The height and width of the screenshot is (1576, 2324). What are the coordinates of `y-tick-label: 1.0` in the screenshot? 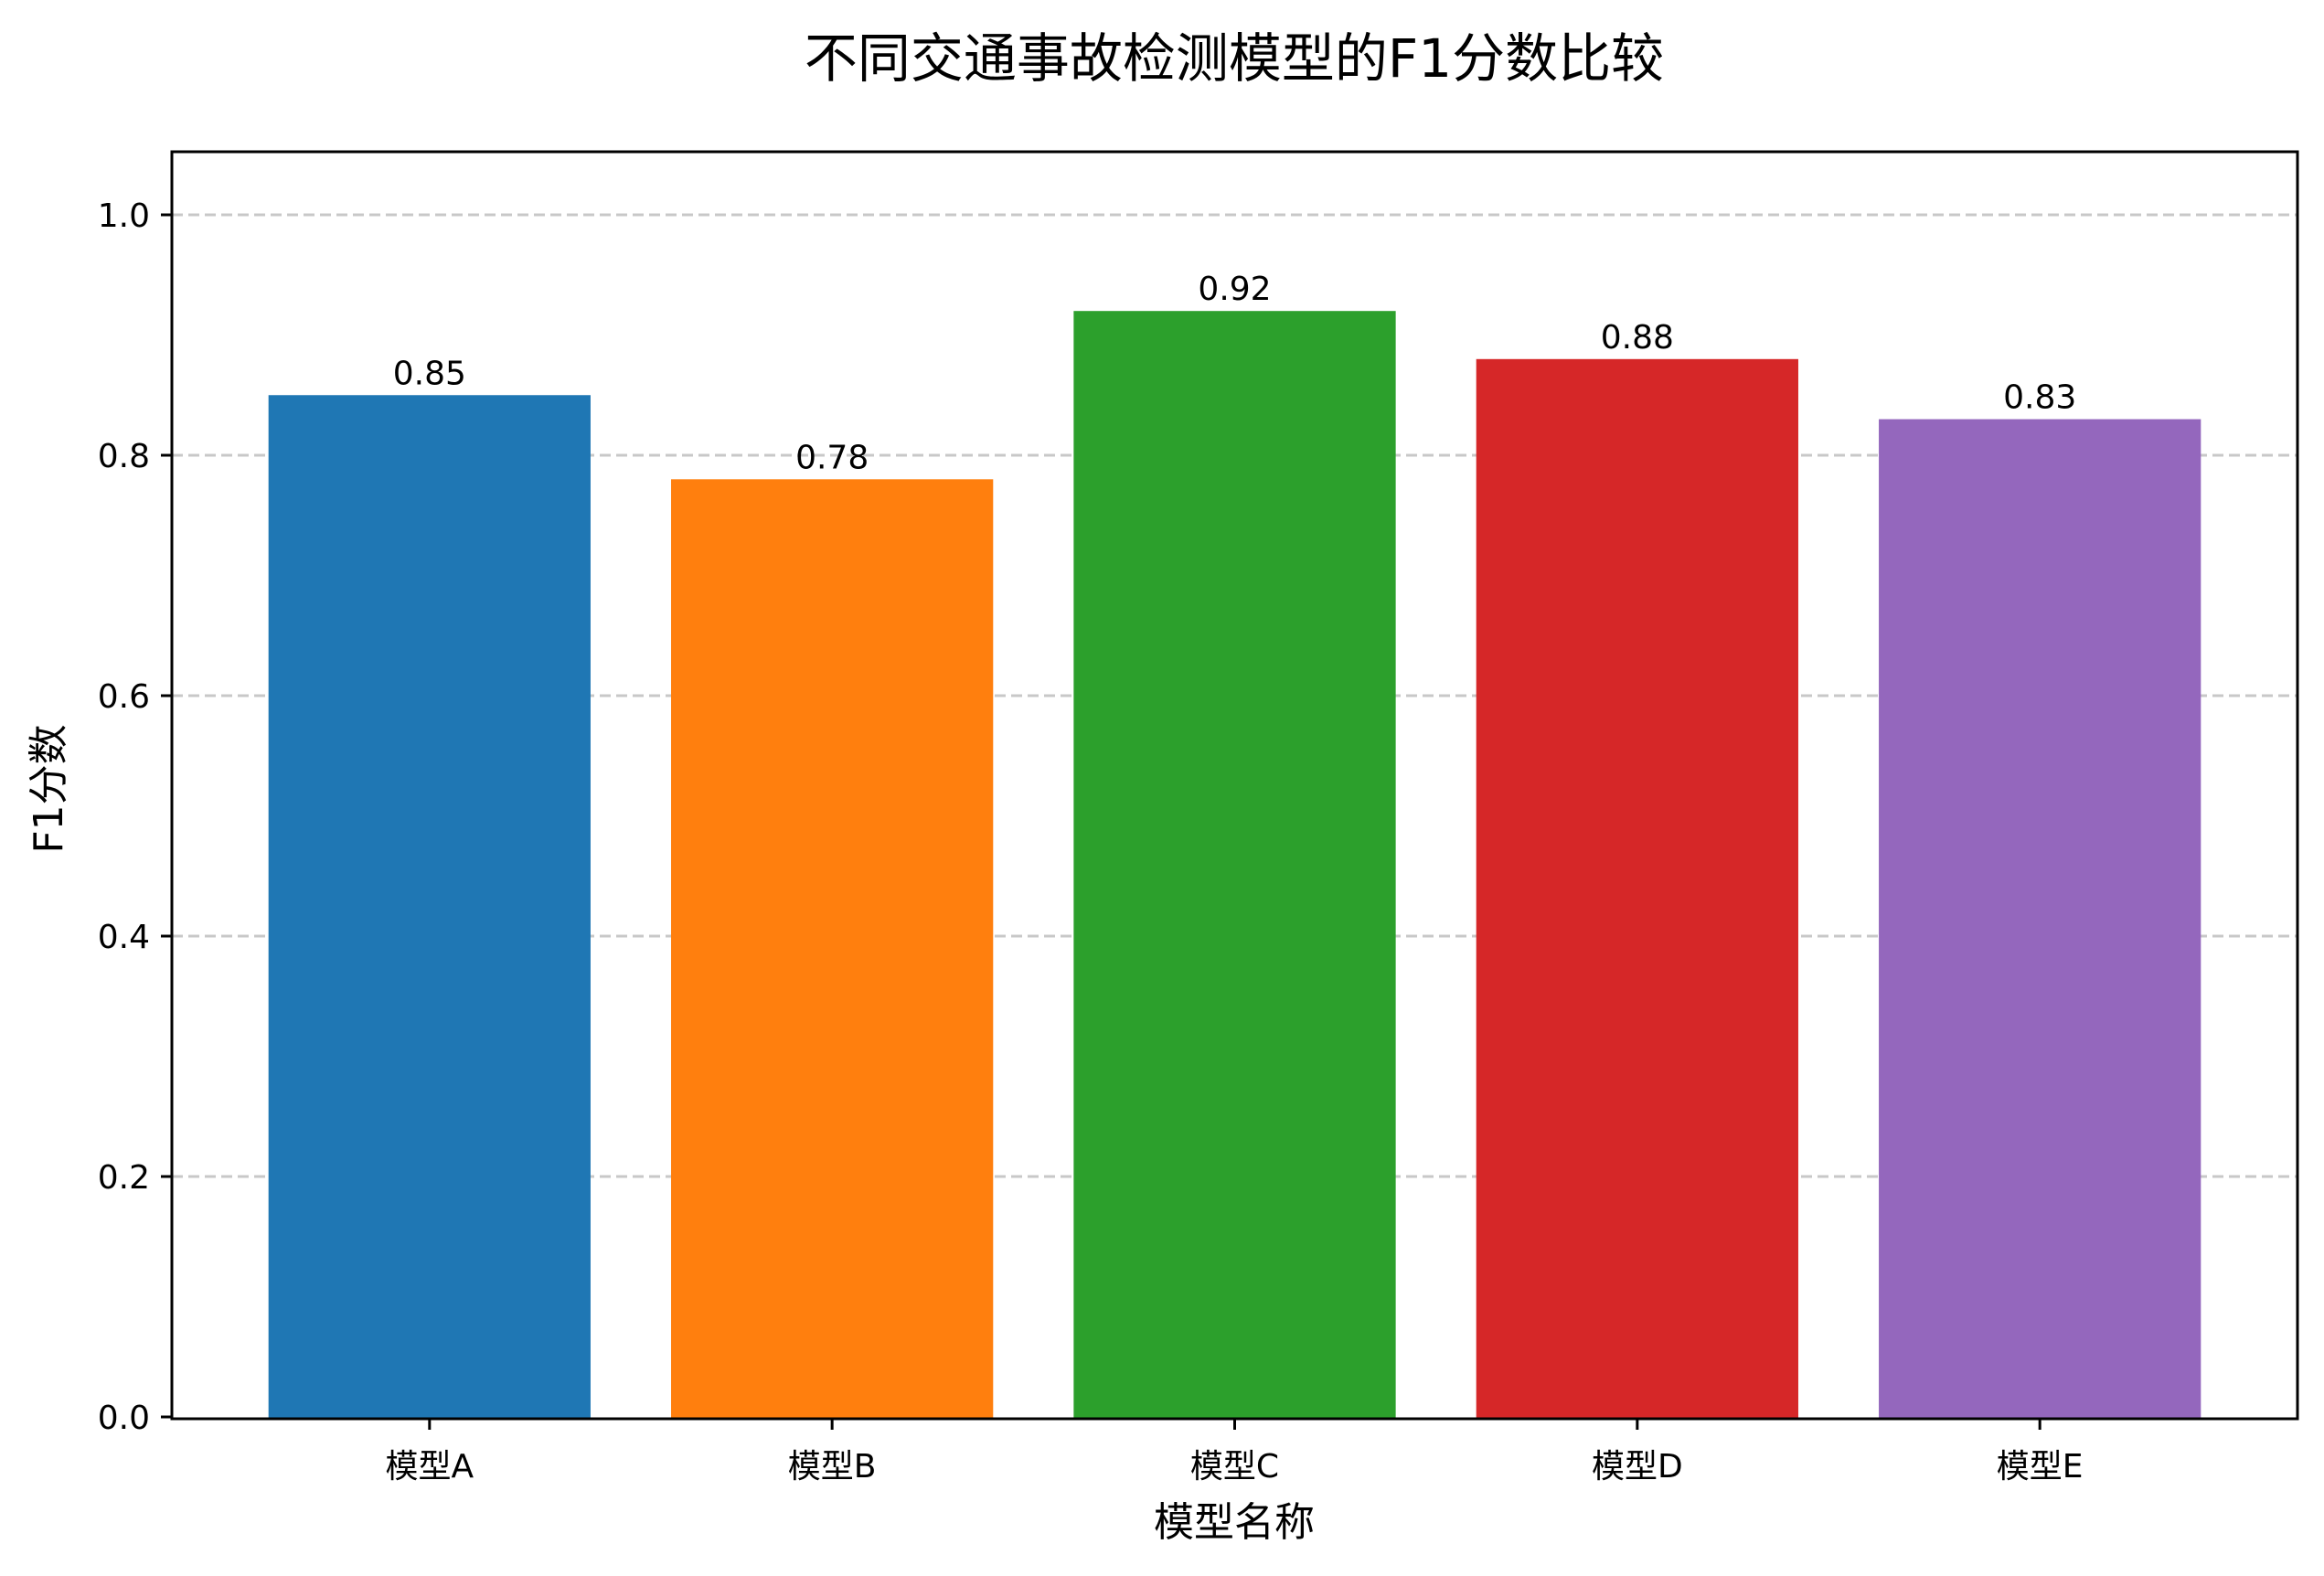 It's located at (124, 216).